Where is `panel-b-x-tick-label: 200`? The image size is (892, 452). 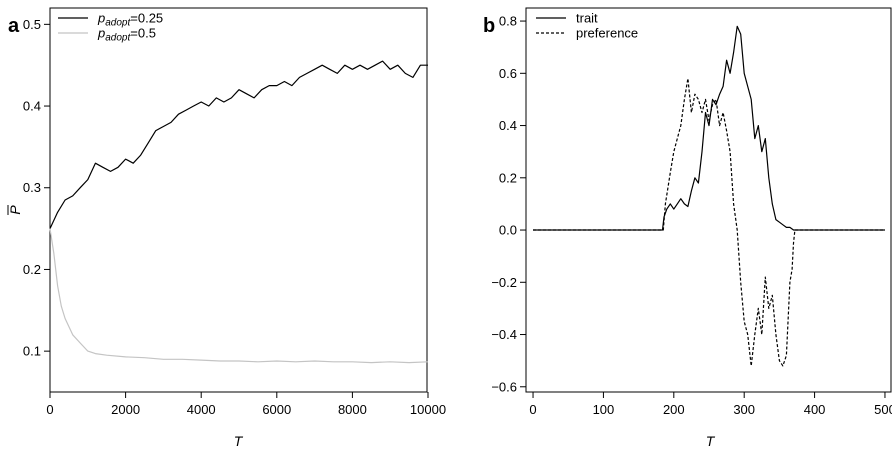 panel-b-x-tick-label: 200 is located at coordinates (674, 409).